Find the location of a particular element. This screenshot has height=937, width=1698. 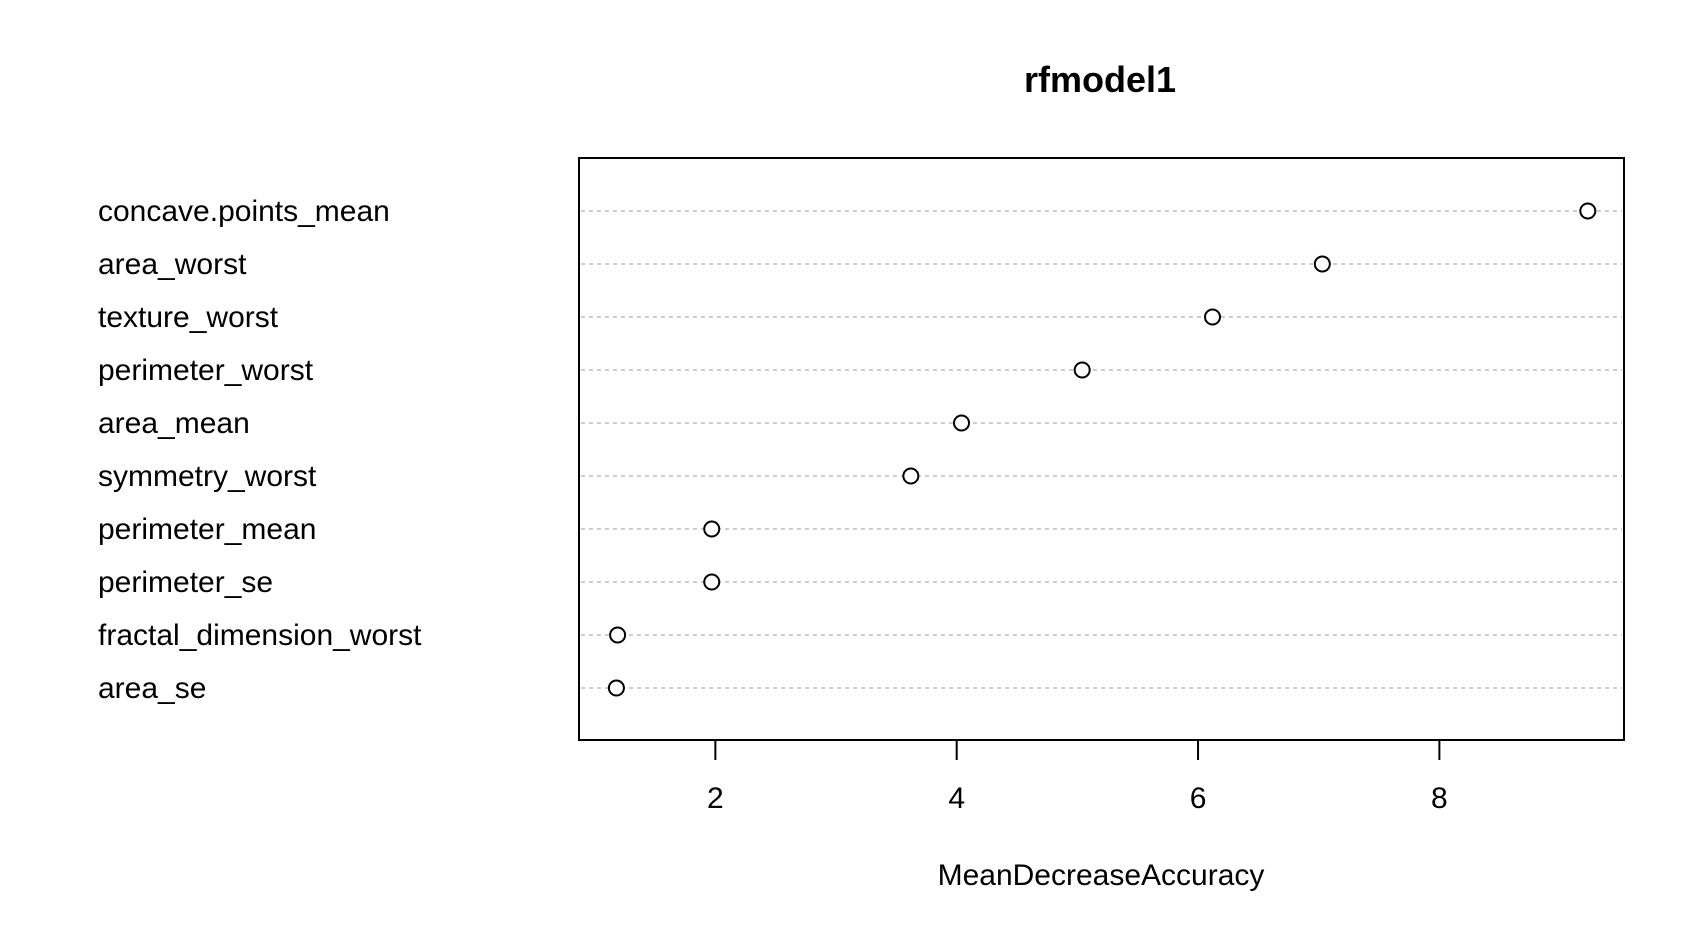

x-tick-label: 2 is located at coordinates (715, 798).